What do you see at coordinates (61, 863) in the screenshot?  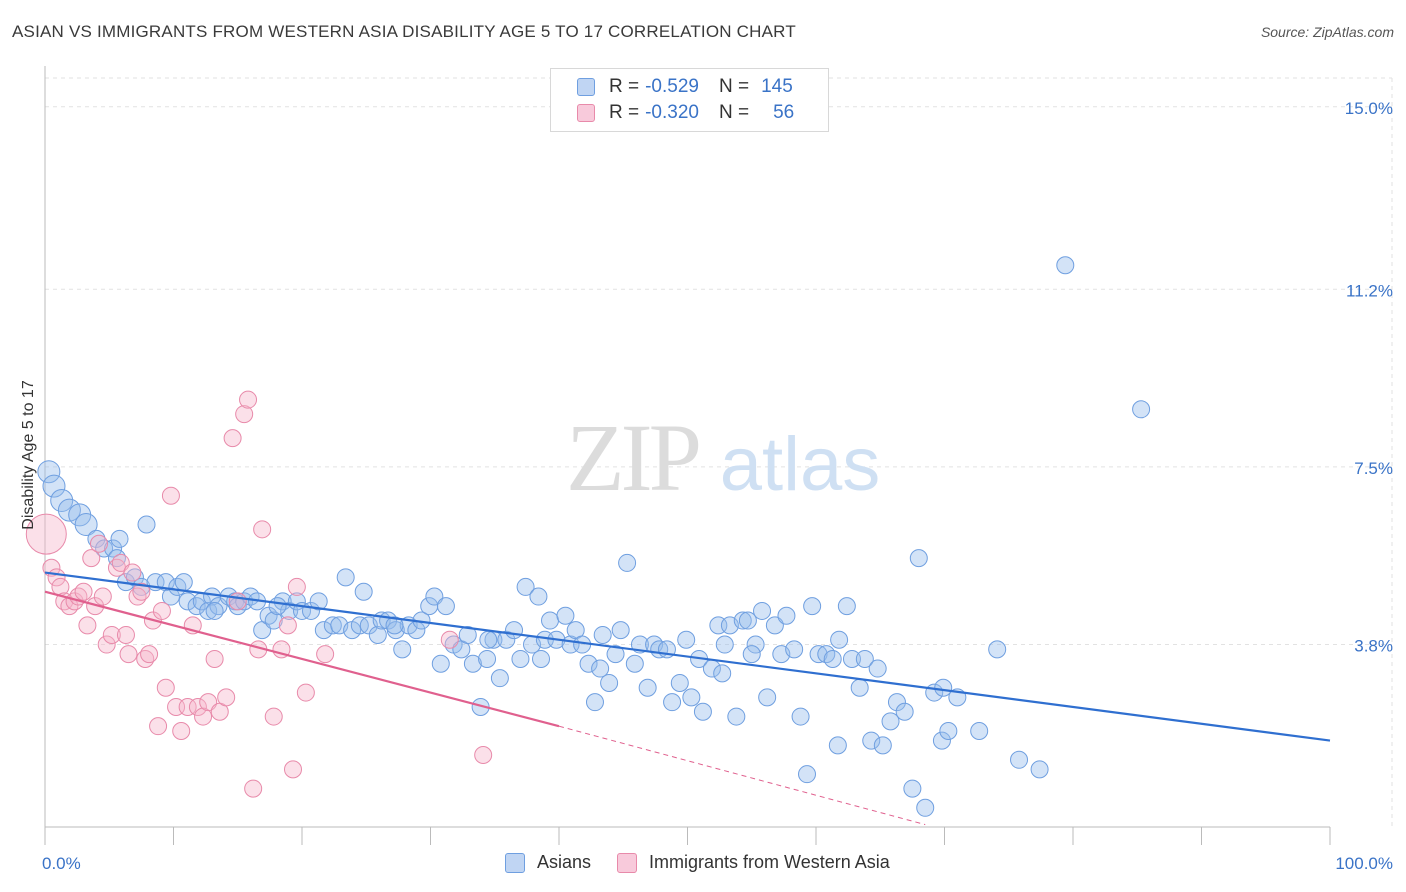 I see `x-tick-label-min: 0.0%` at bounding box center [61, 863].